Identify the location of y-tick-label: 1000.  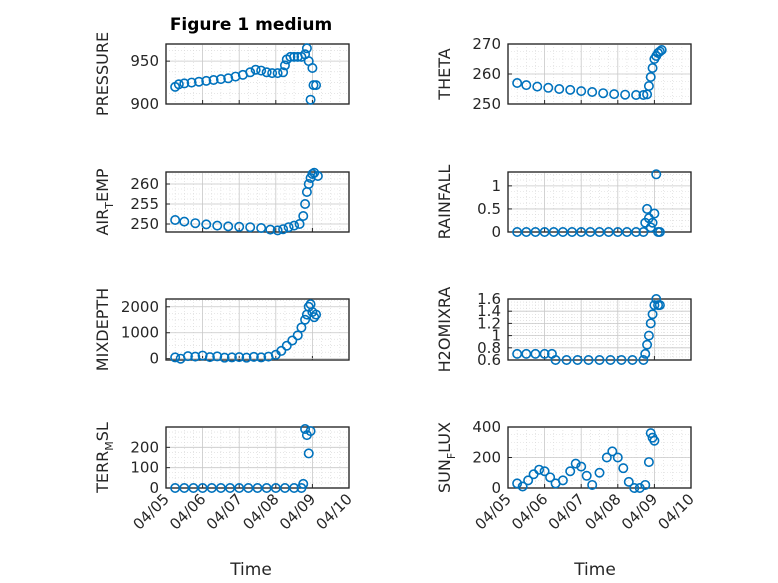
(140, 333).